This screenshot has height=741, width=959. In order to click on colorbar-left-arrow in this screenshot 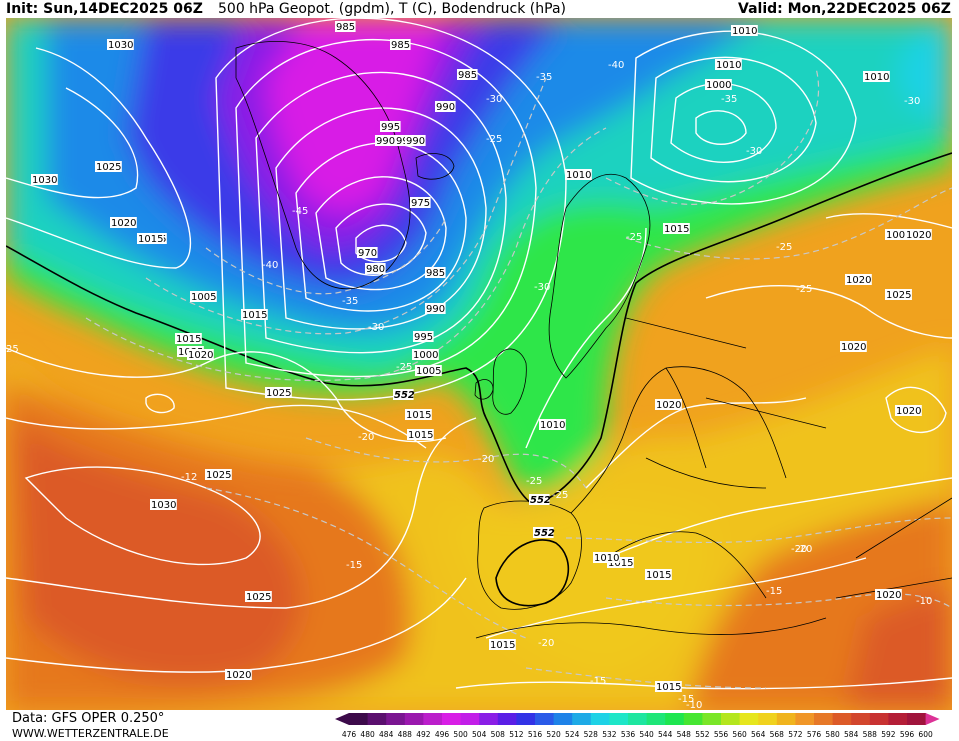, I will do `click(342, 719)`.